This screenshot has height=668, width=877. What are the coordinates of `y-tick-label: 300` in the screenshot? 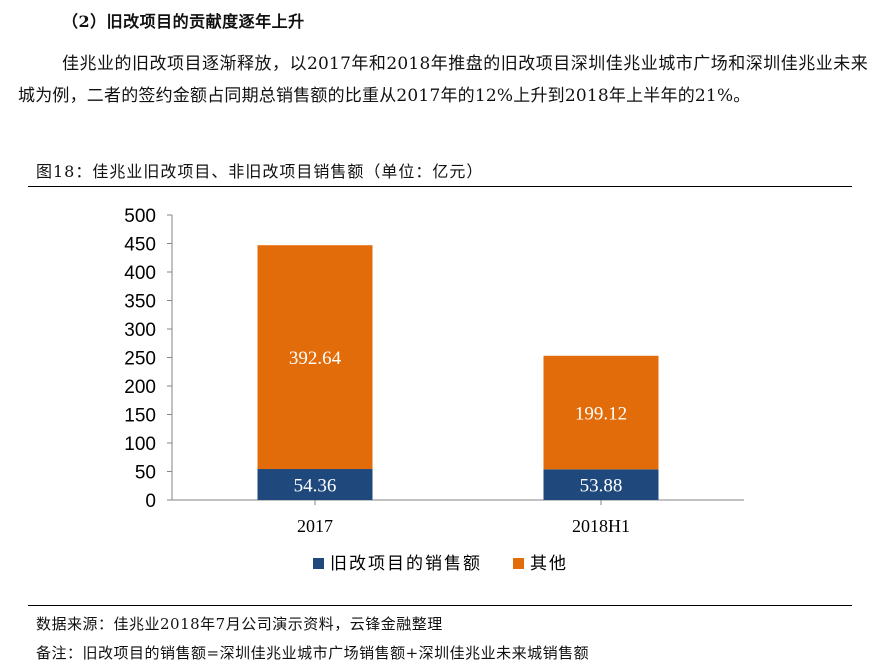 It's located at (140, 330).